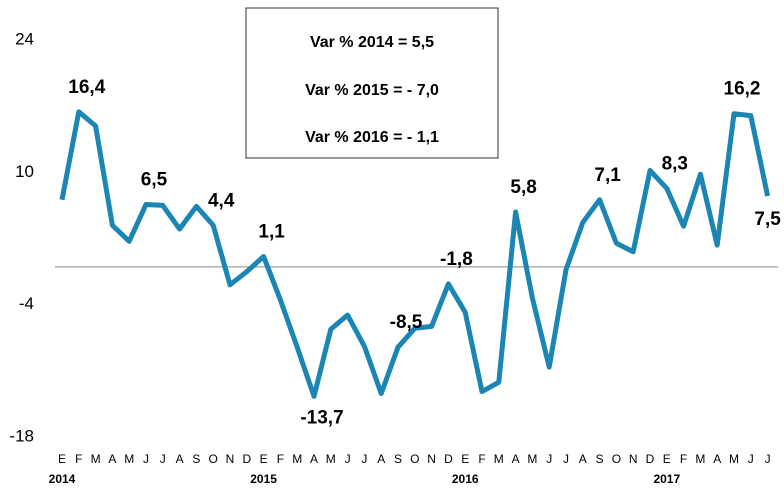 This screenshot has width=784, height=492. I want to click on data-label: -1,8, so click(456, 259).